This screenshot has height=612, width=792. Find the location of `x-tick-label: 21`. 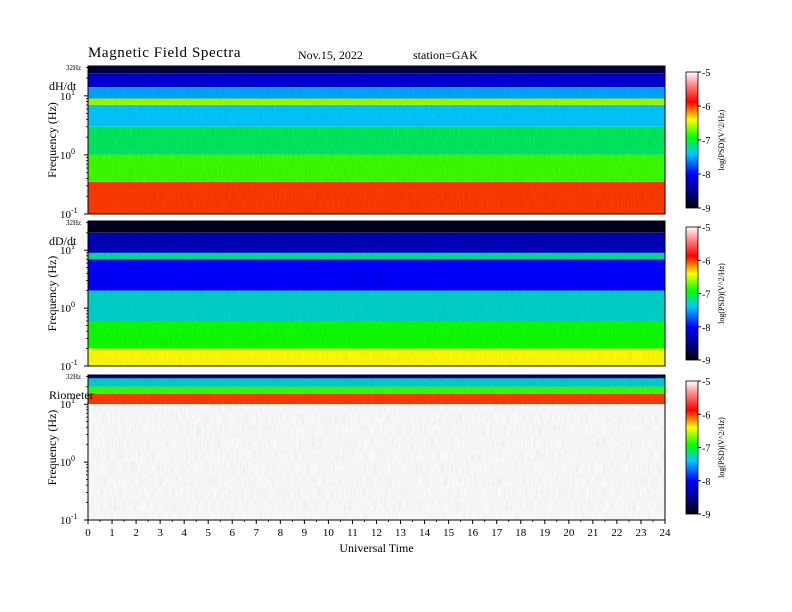

x-tick-label: 21 is located at coordinates (592, 533).